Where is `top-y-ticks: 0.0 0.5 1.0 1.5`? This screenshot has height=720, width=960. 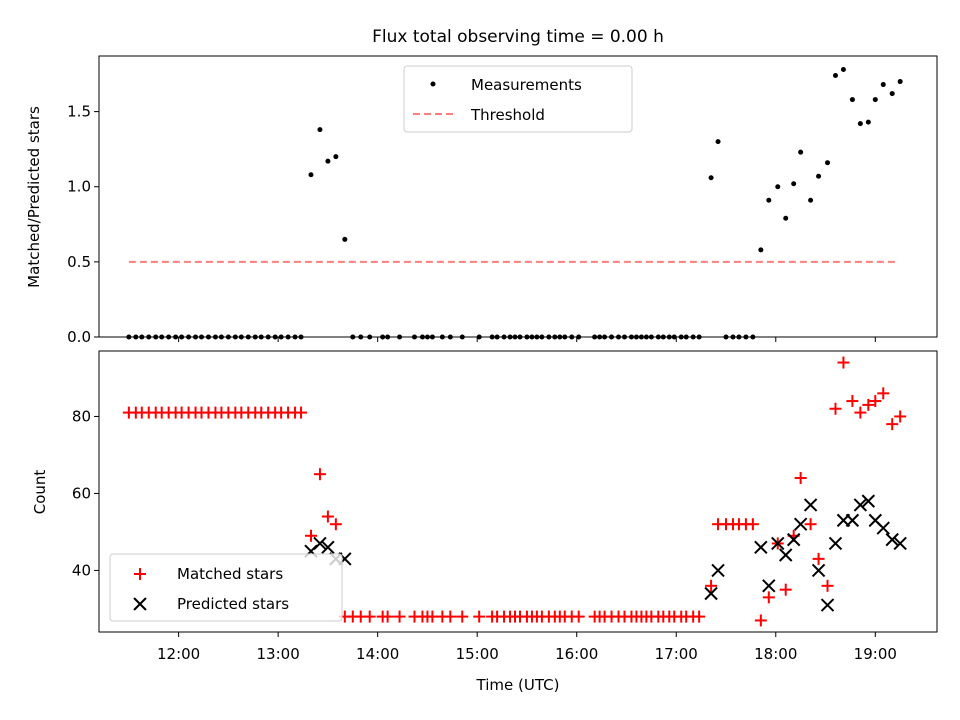
top-y-ticks: 0.0 0.5 1.0 1.5 is located at coordinates (83, 224).